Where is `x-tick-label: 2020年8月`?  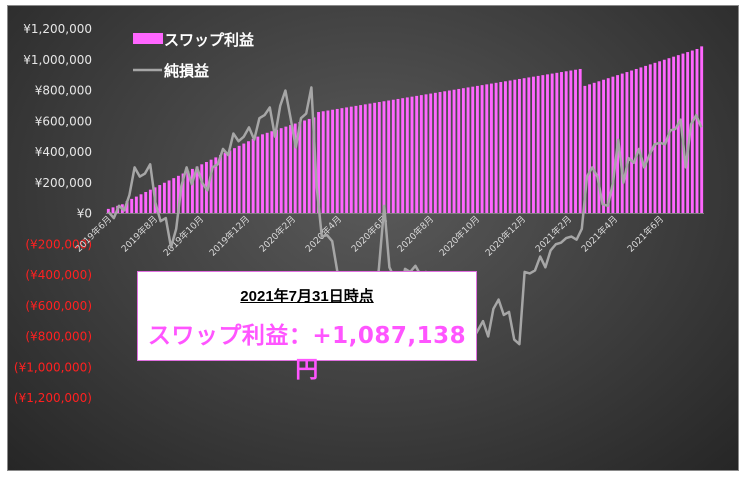
x-tick-label: 2020年8月 is located at coordinates (415, 233).